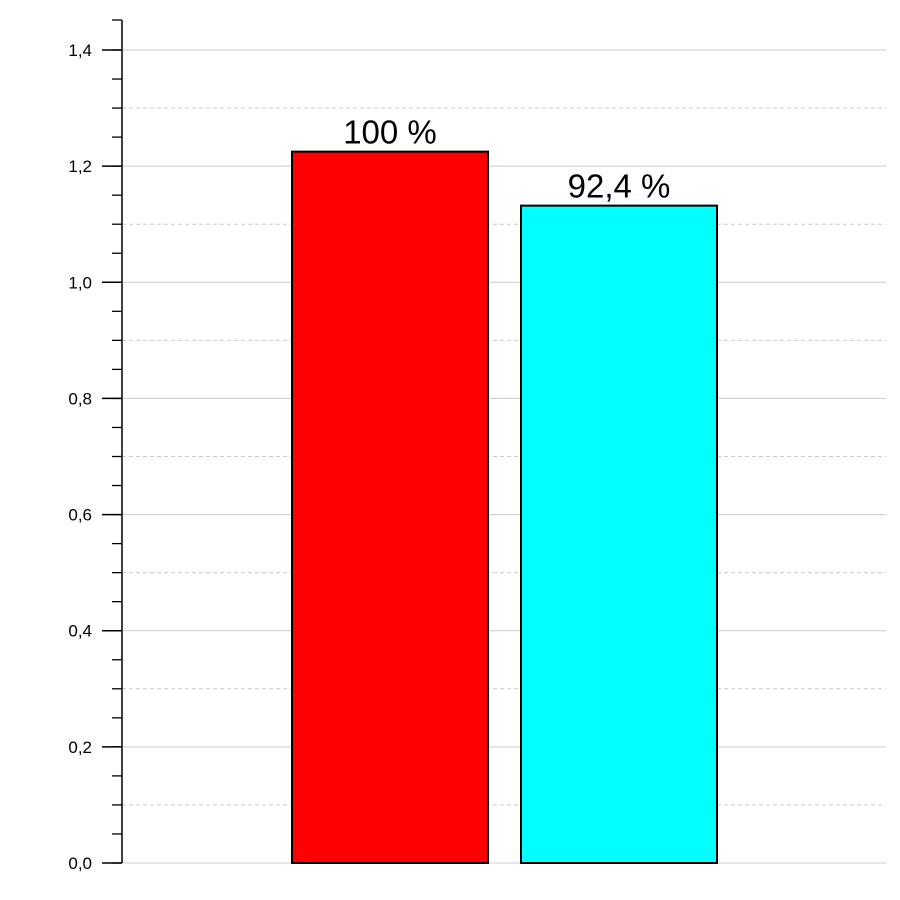 The width and height of the screenshot is (900, 900). What do you see at coordinates (390, 132) in the screenshot?
I see `data-label-1: 100 %` at bounding box center [390, 132].